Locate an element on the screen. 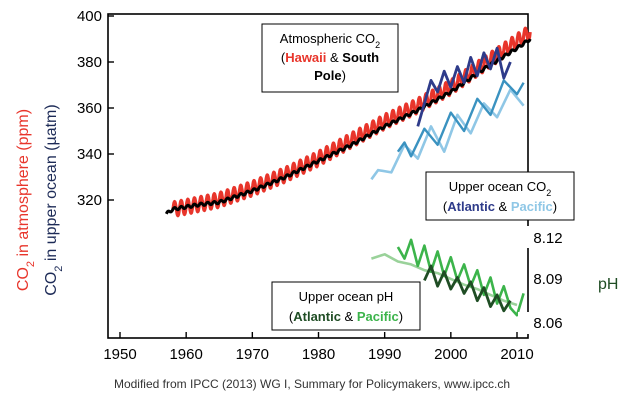  y-label-ocean-rest: in upper ocean (µatm) is located at coordinates (51, 184).